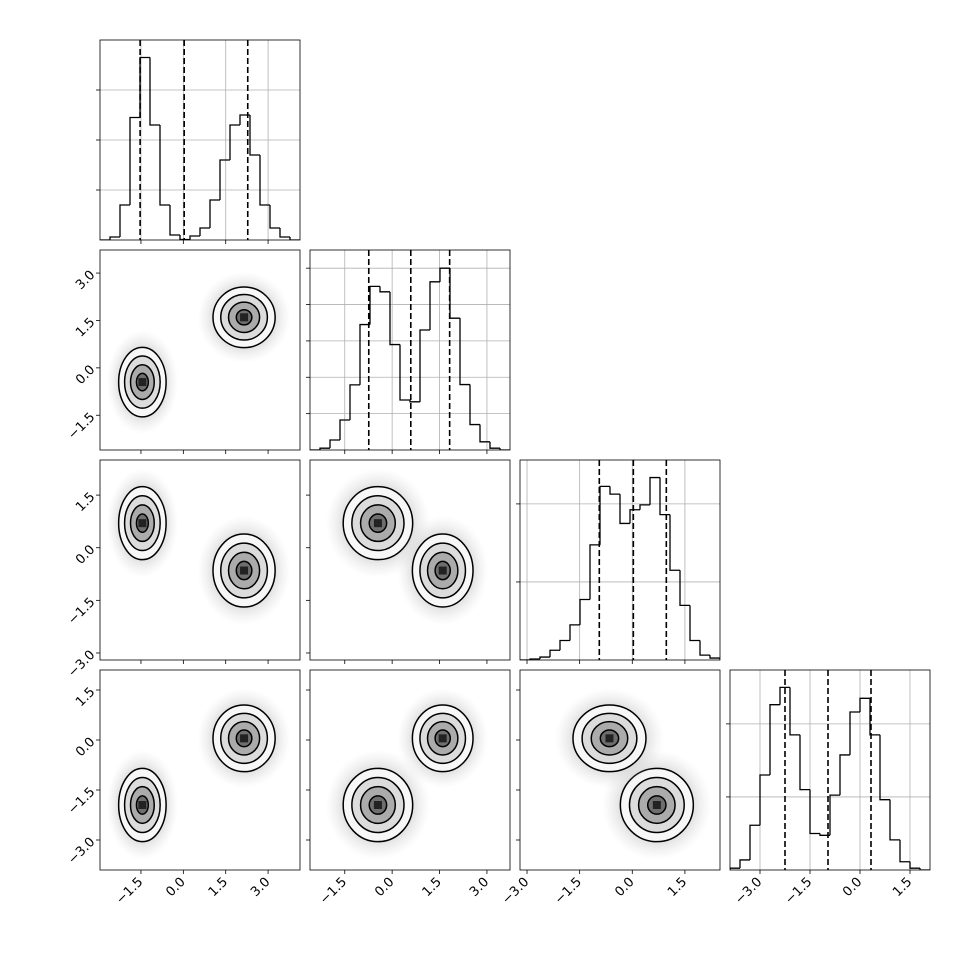  Describe the element at coordinates (479, 887) in the screenshot. I see `x-tick-label: 3.0` at that location.